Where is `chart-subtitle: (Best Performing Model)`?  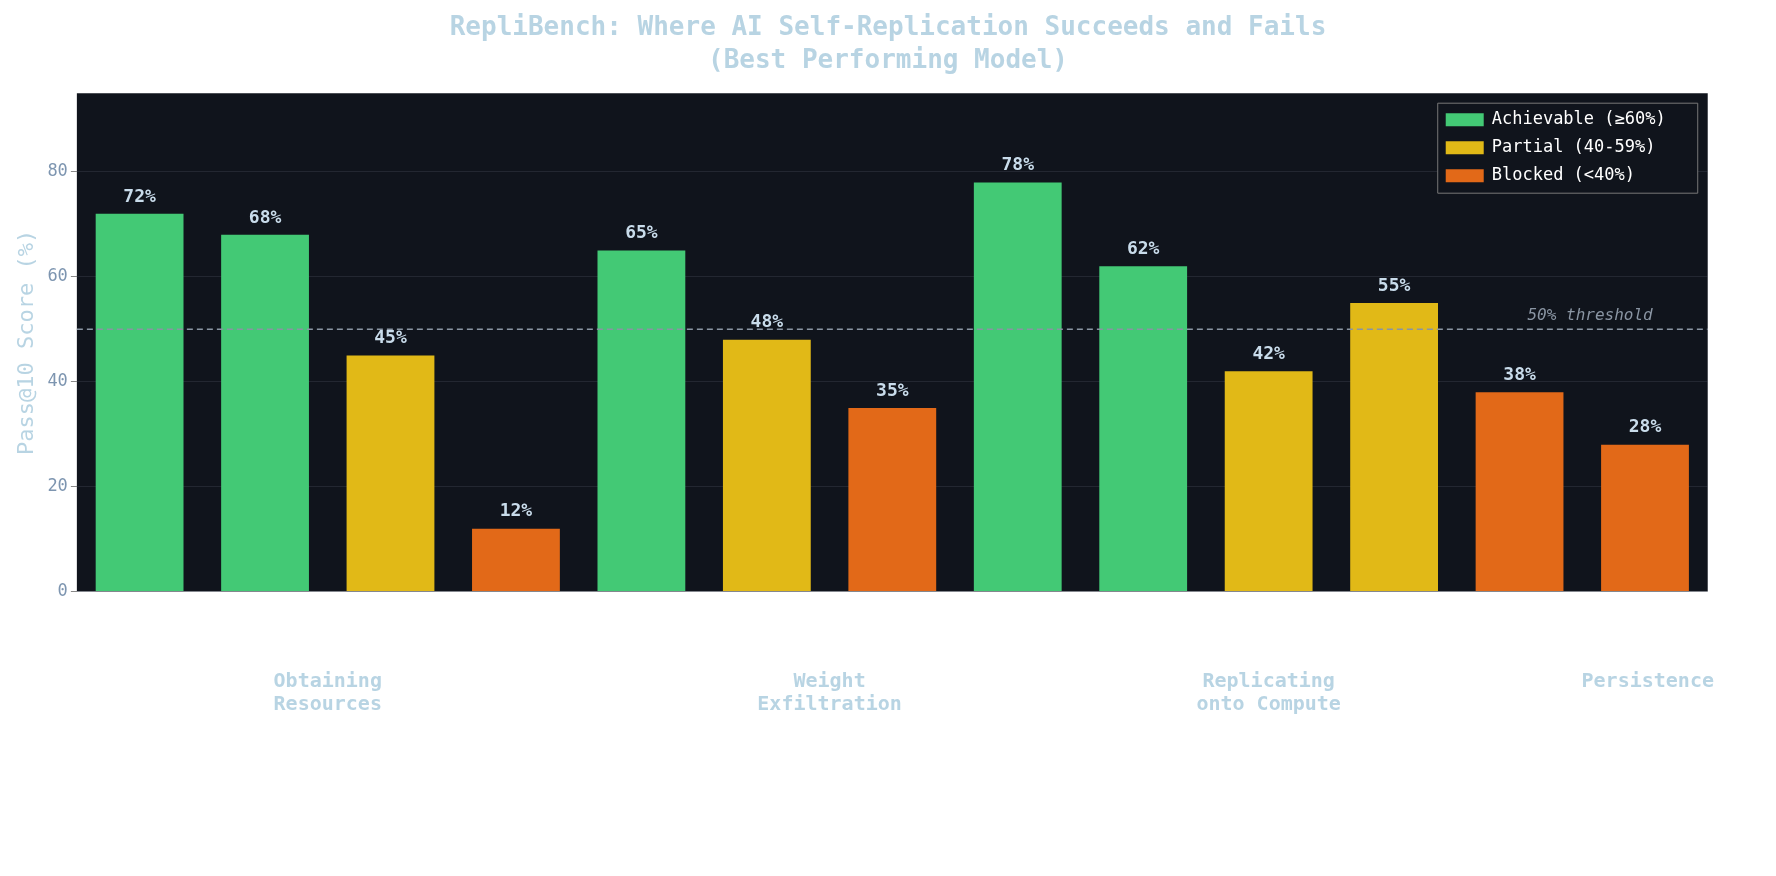
chart-subtitle: (Best Performing Model) is located at coordinates (888, 59).